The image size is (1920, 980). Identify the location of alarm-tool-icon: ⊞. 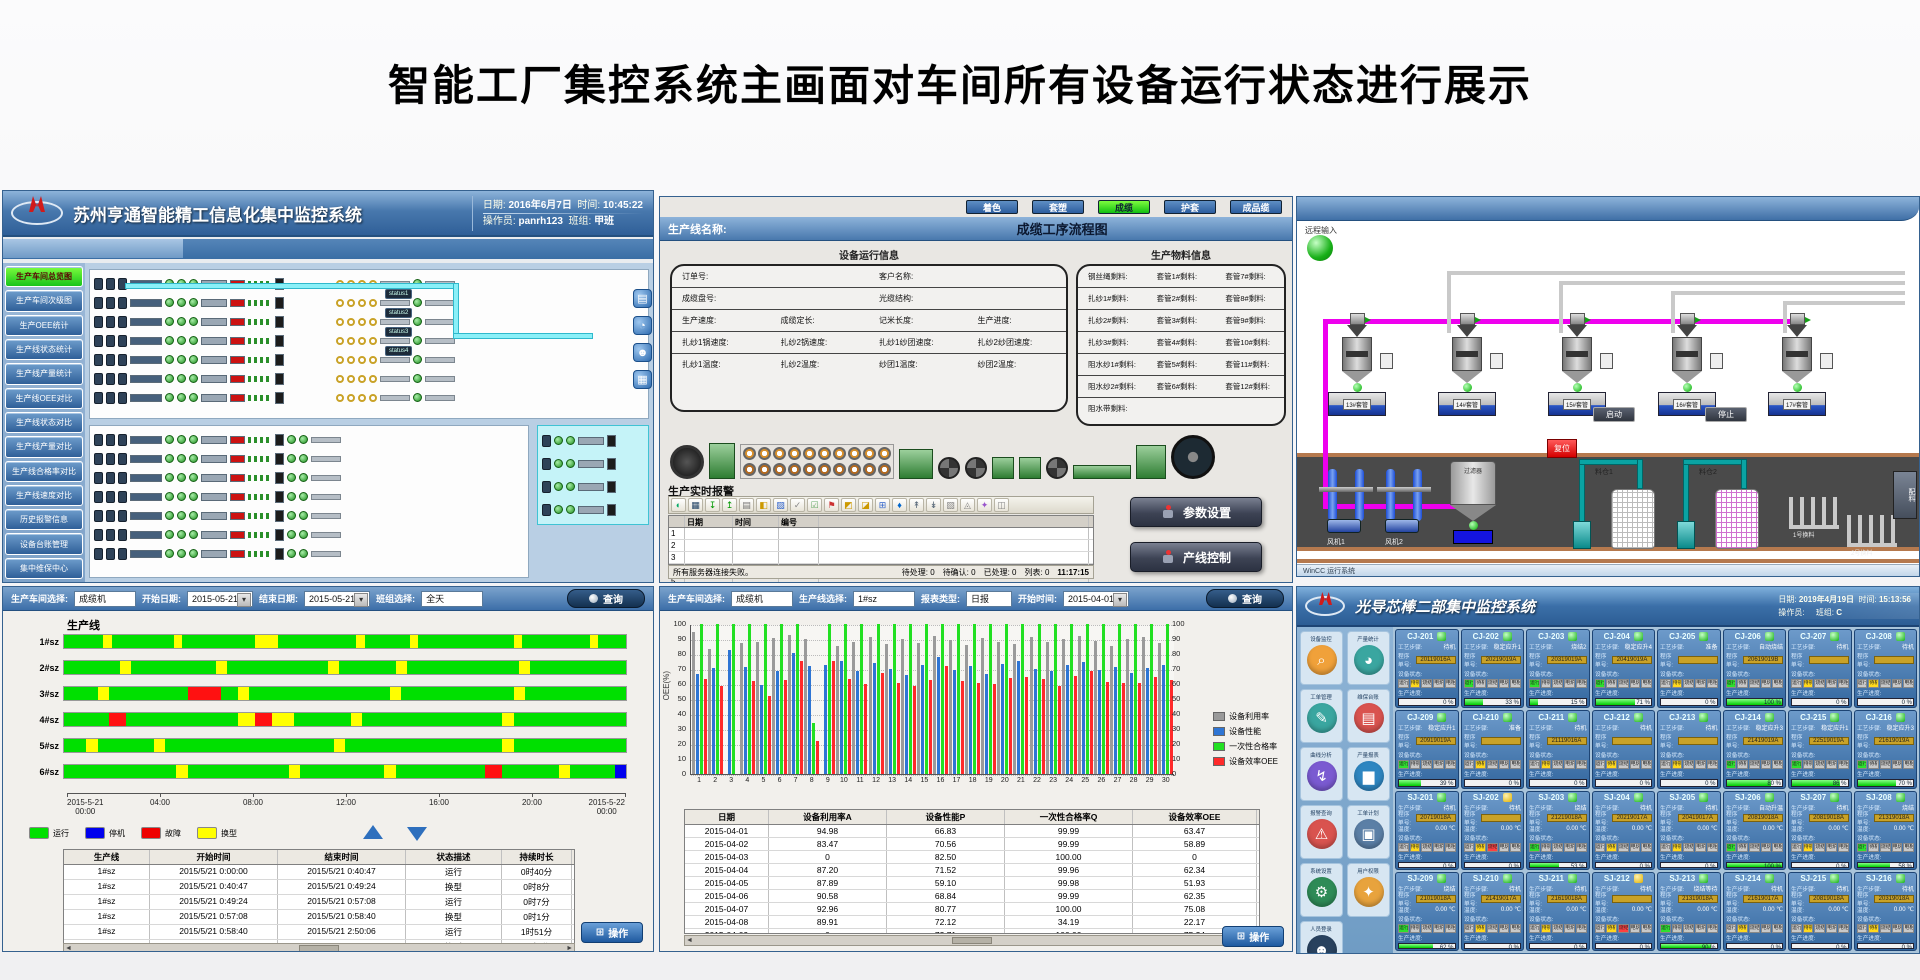
(882, 505).